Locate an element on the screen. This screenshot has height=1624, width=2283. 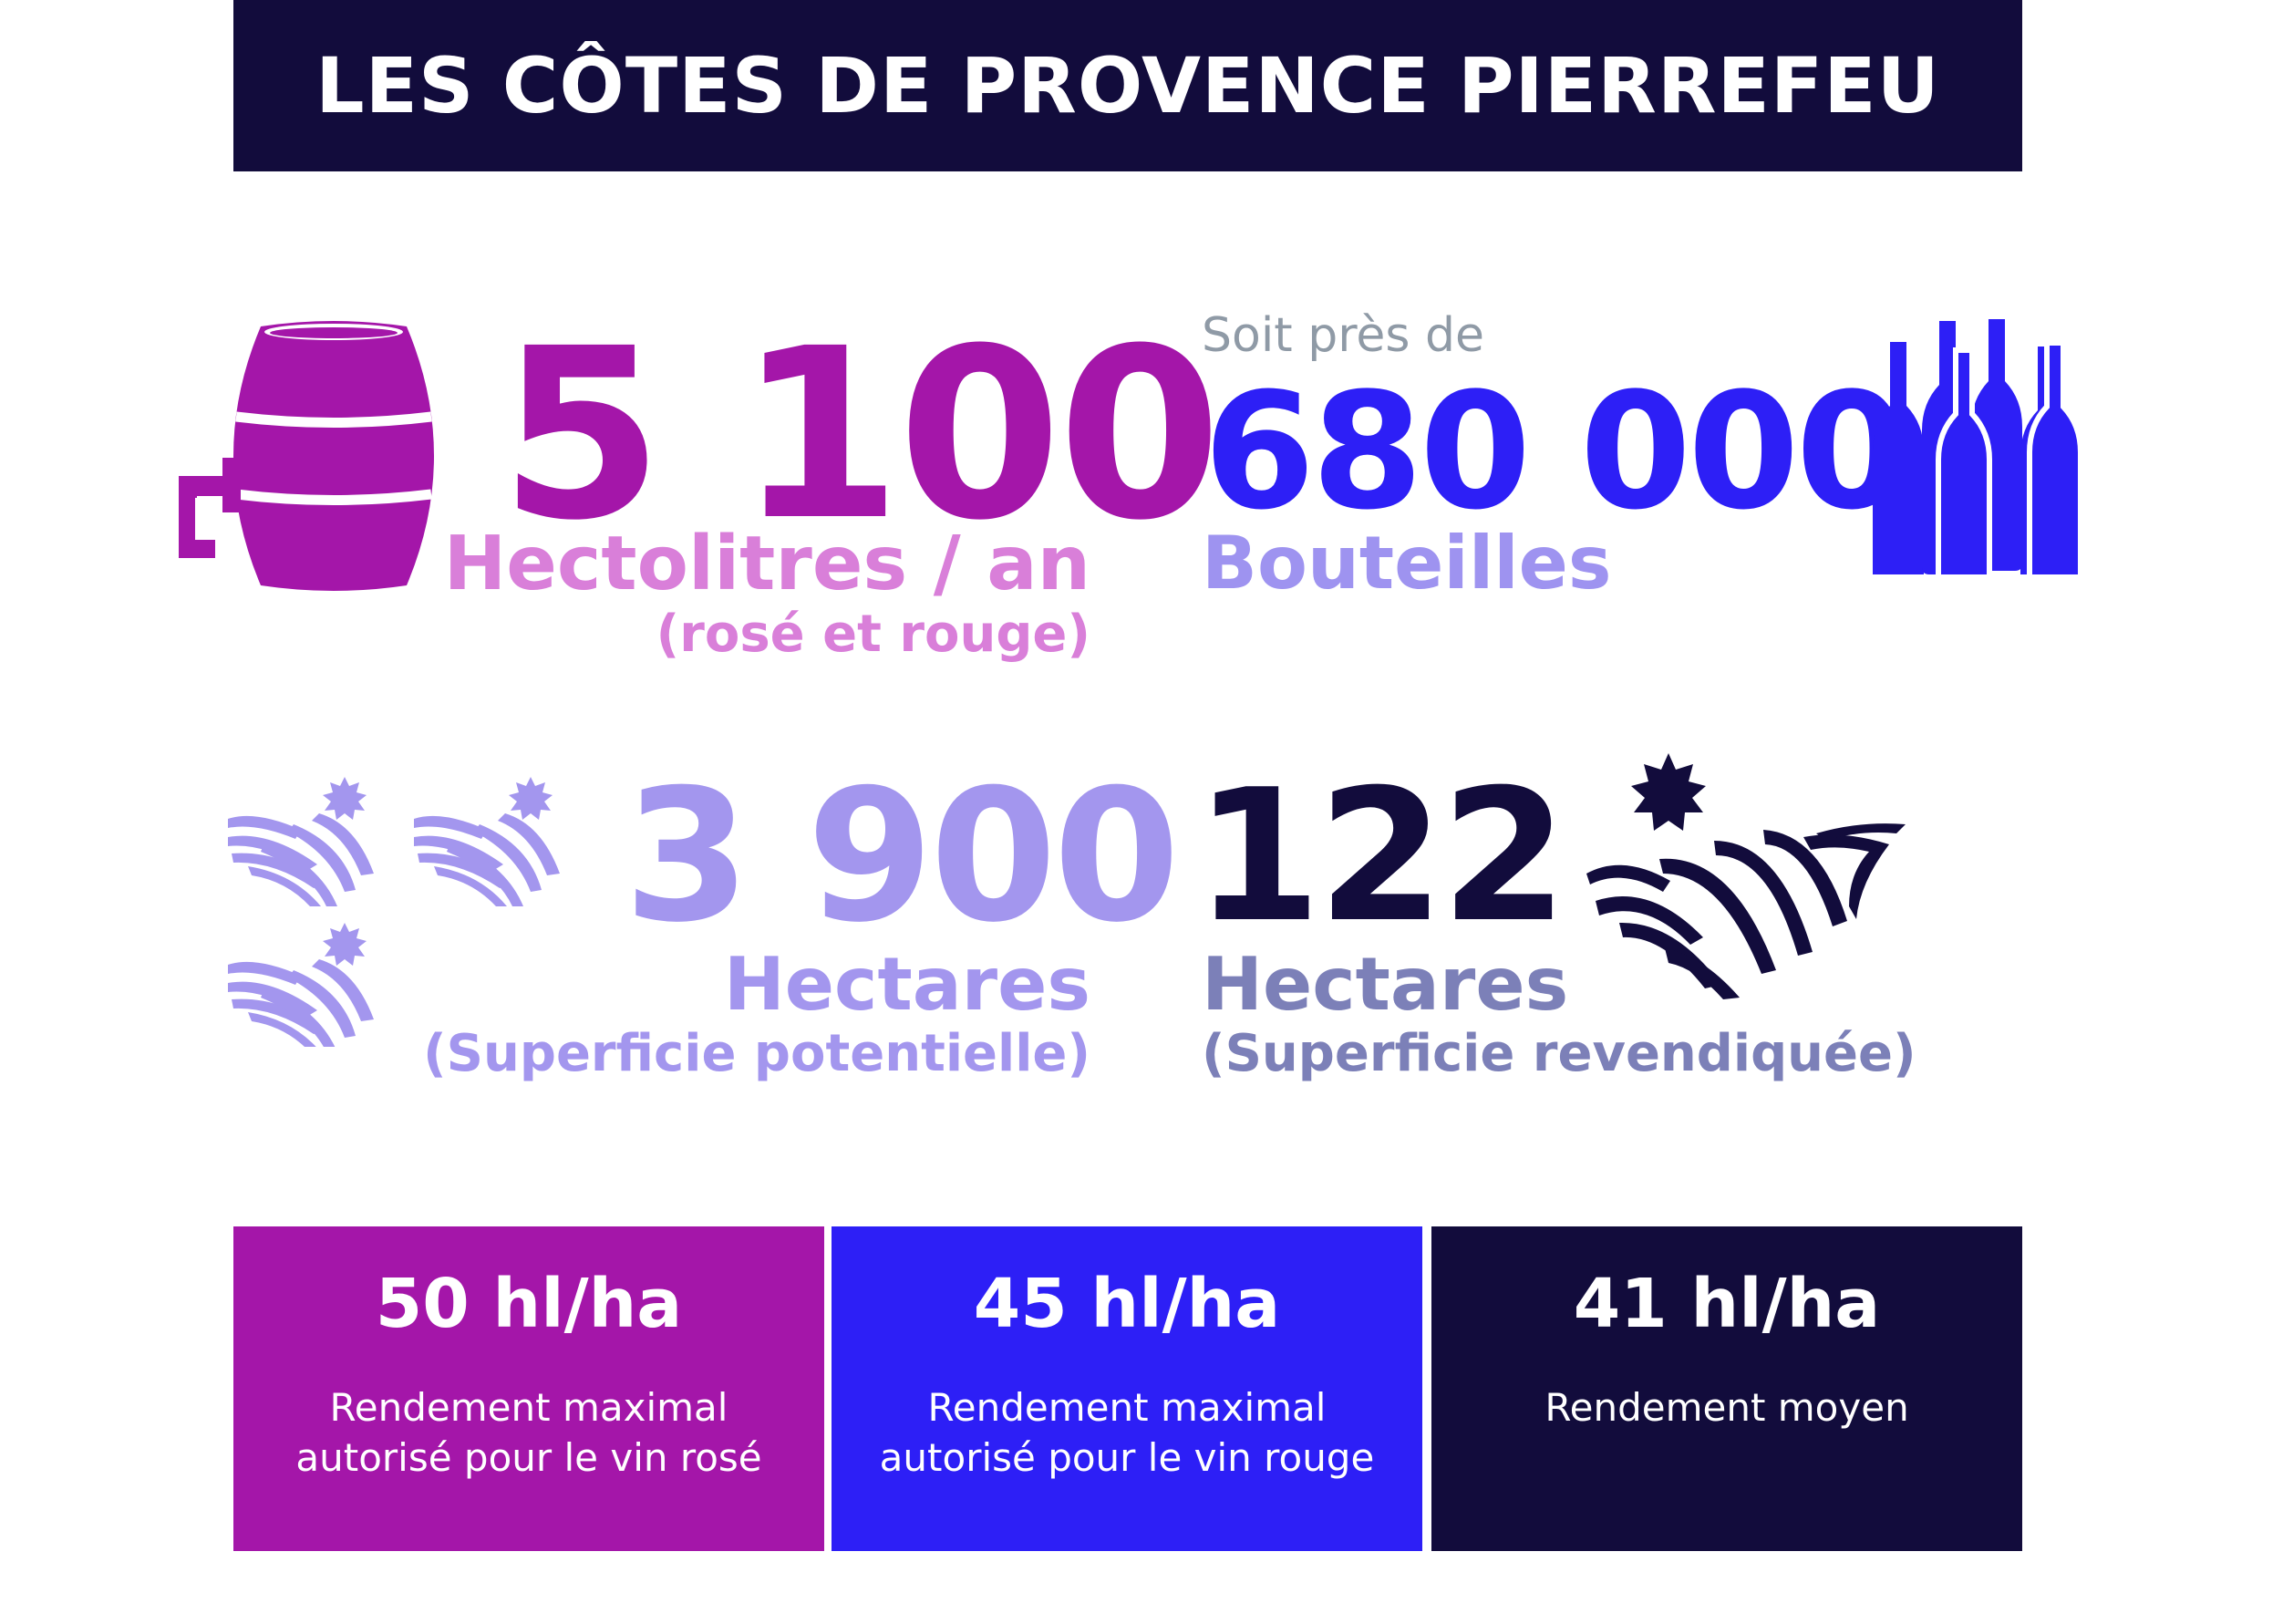
yield-value: 41 hl/ha is located at coordinates (1727, 1304).